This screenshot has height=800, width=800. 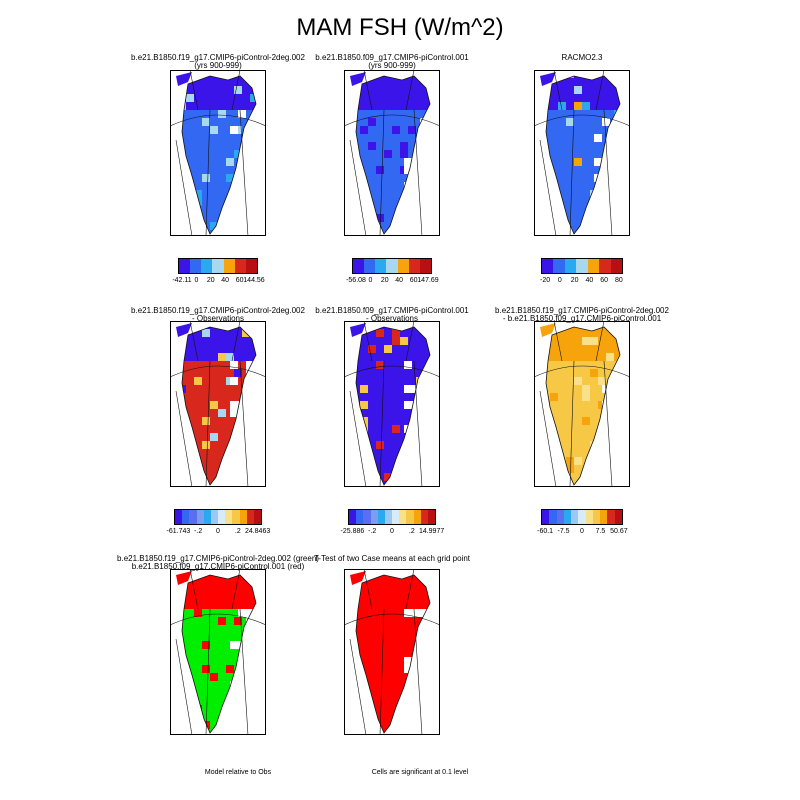 What do you see at coordinates (392, 404) in the screenshot?
I see `map-plot-diff2` at bounding box center [392, 404].